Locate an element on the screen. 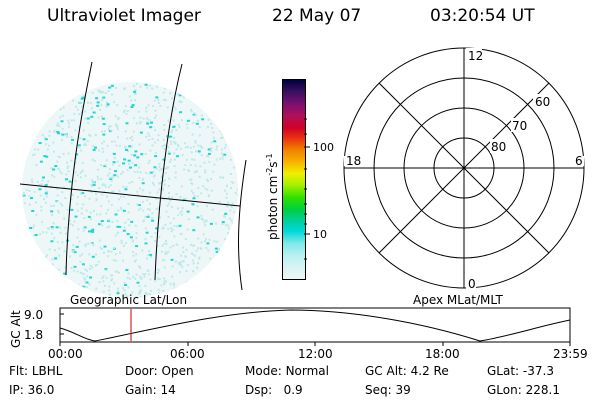  seq-info: Seq: 39 is located at coordinates (388, 390).